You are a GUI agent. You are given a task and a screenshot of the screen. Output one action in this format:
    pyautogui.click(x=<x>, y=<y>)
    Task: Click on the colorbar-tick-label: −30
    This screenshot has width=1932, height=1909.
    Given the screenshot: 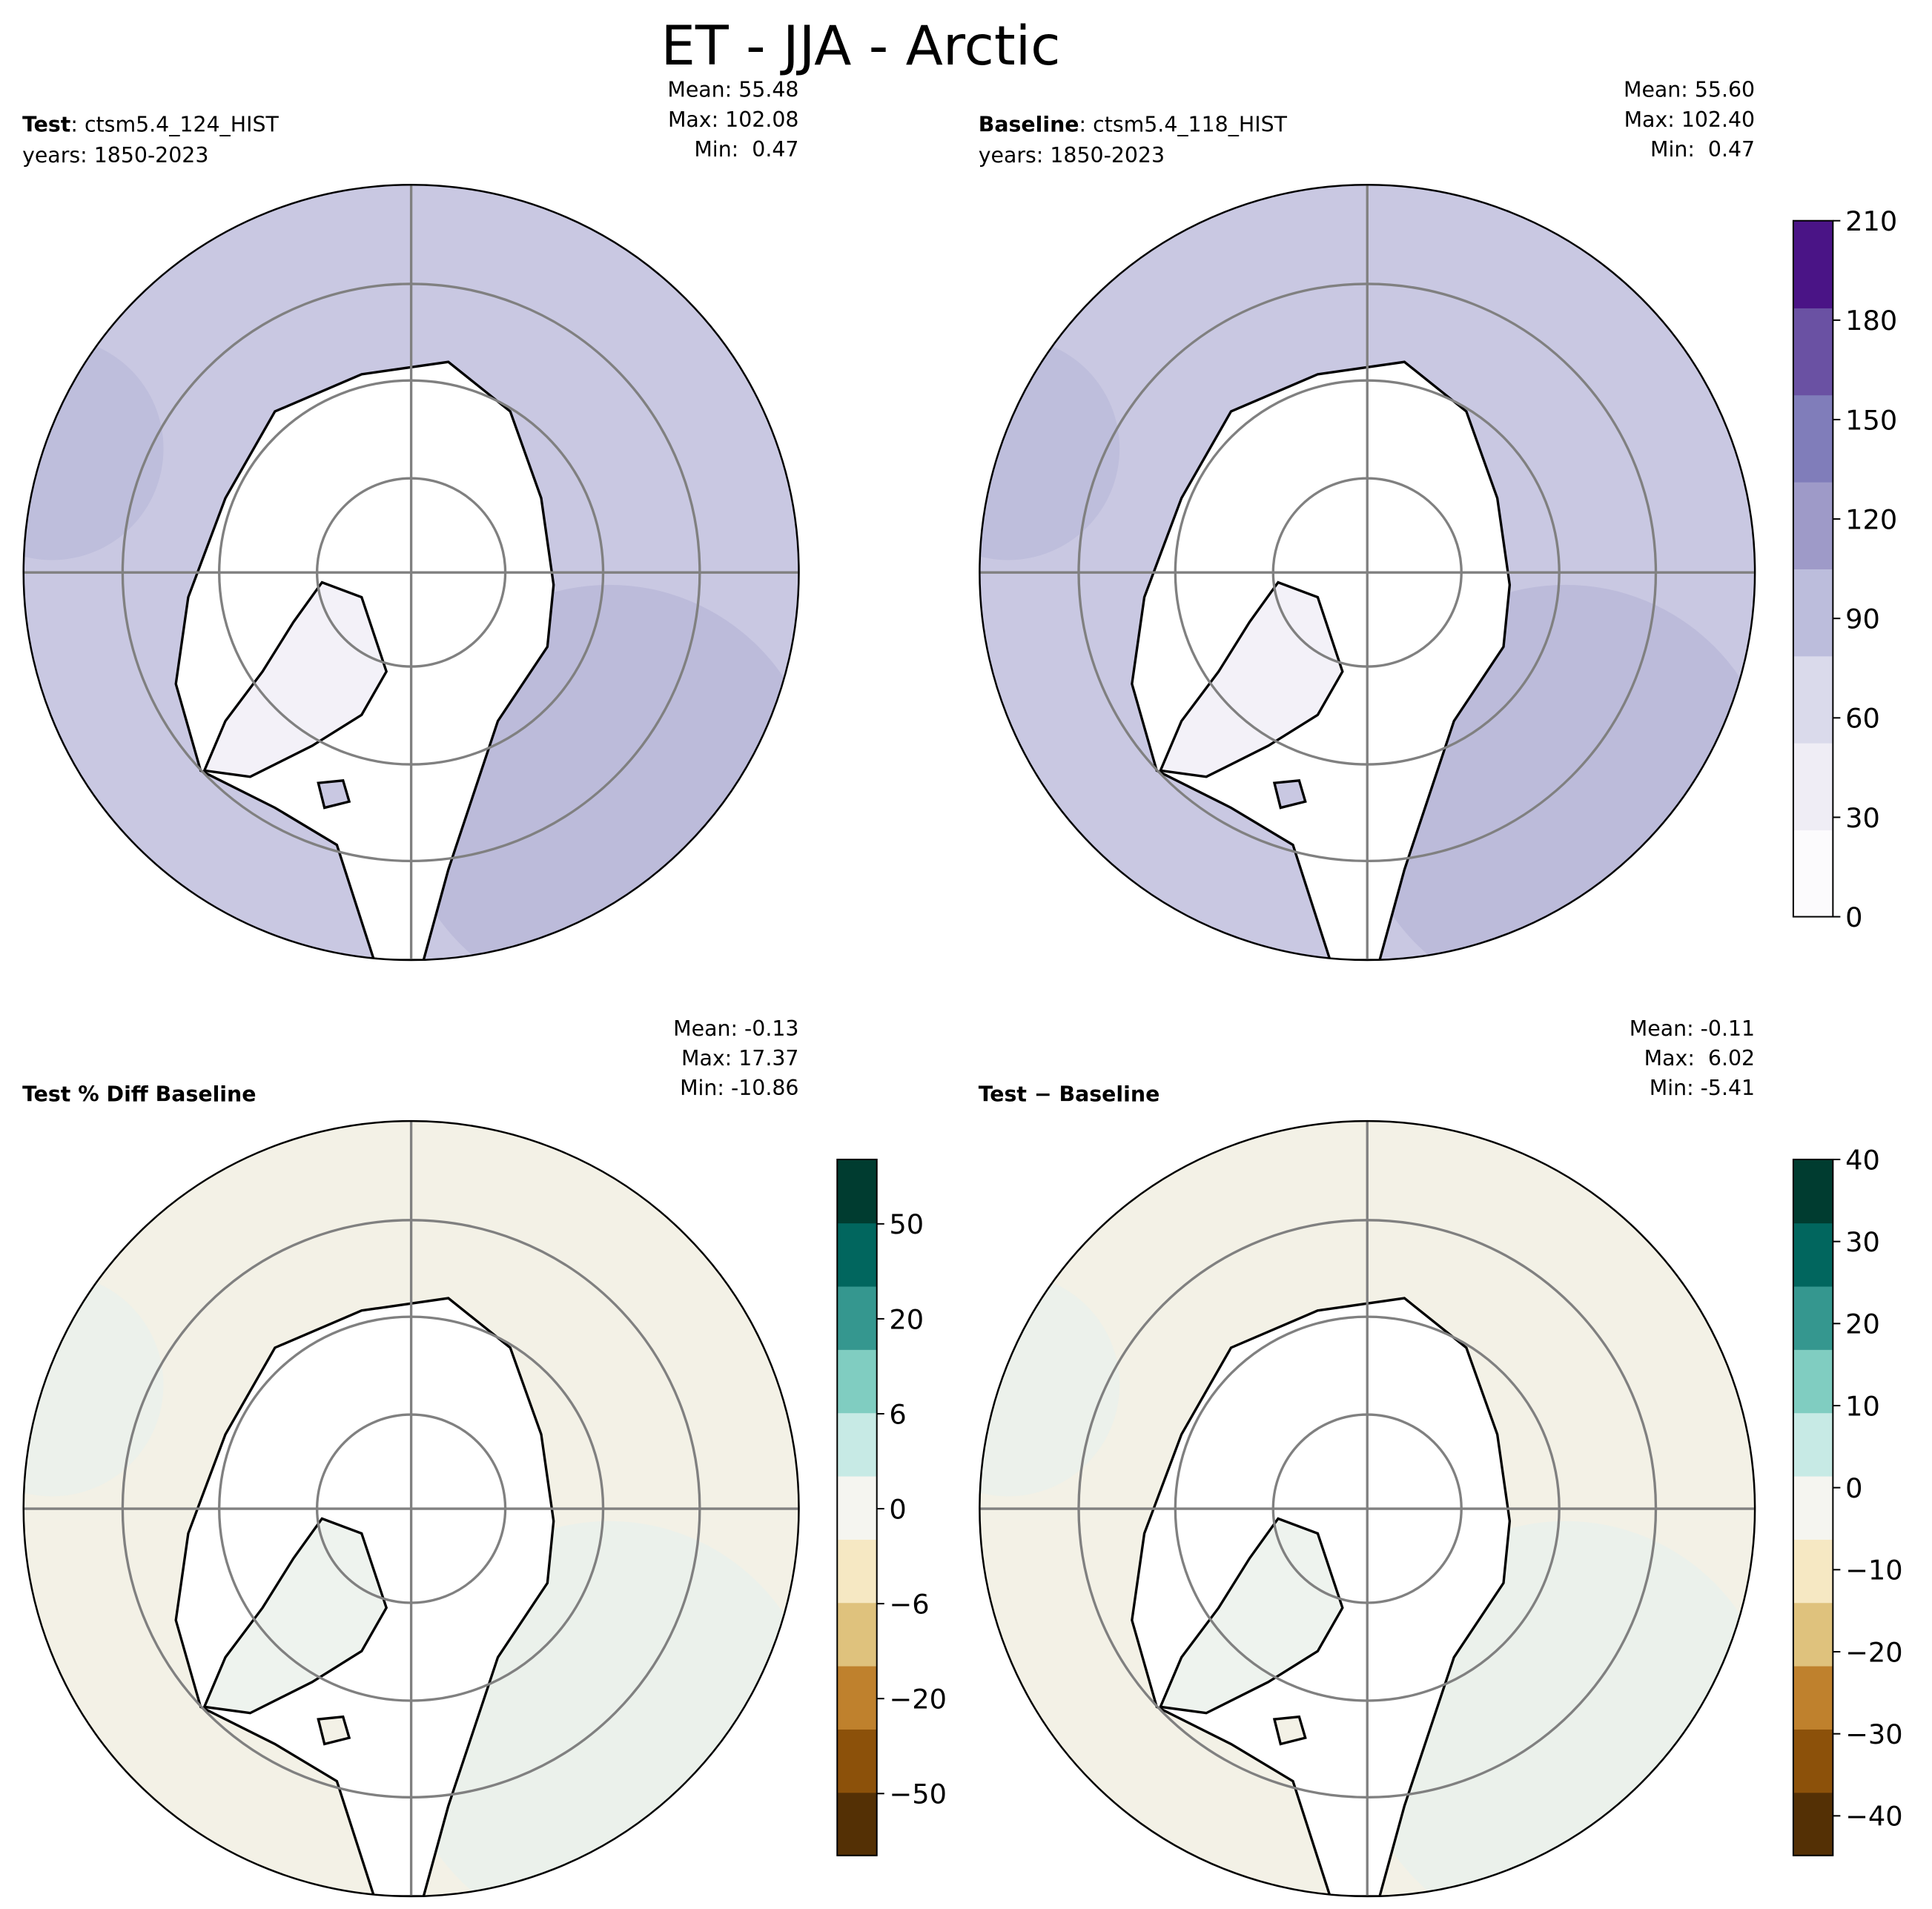 What is the action you would take?
    pyautogui.click(x=1874, y=1734)
    